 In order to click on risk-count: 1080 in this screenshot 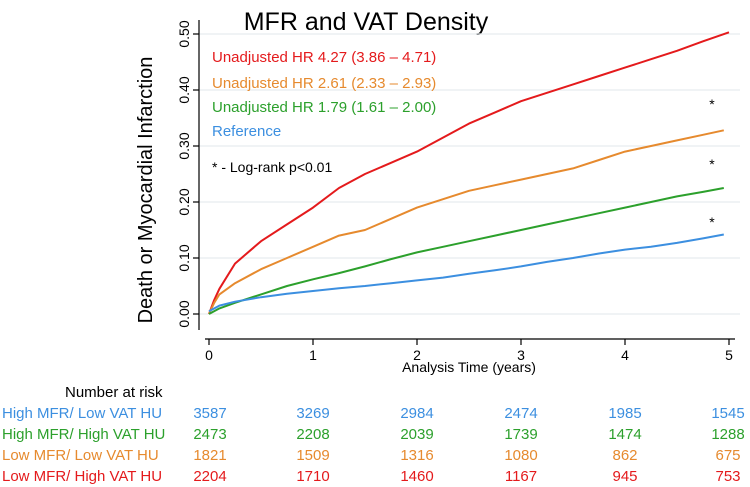, I will do `click(520, 455)`.